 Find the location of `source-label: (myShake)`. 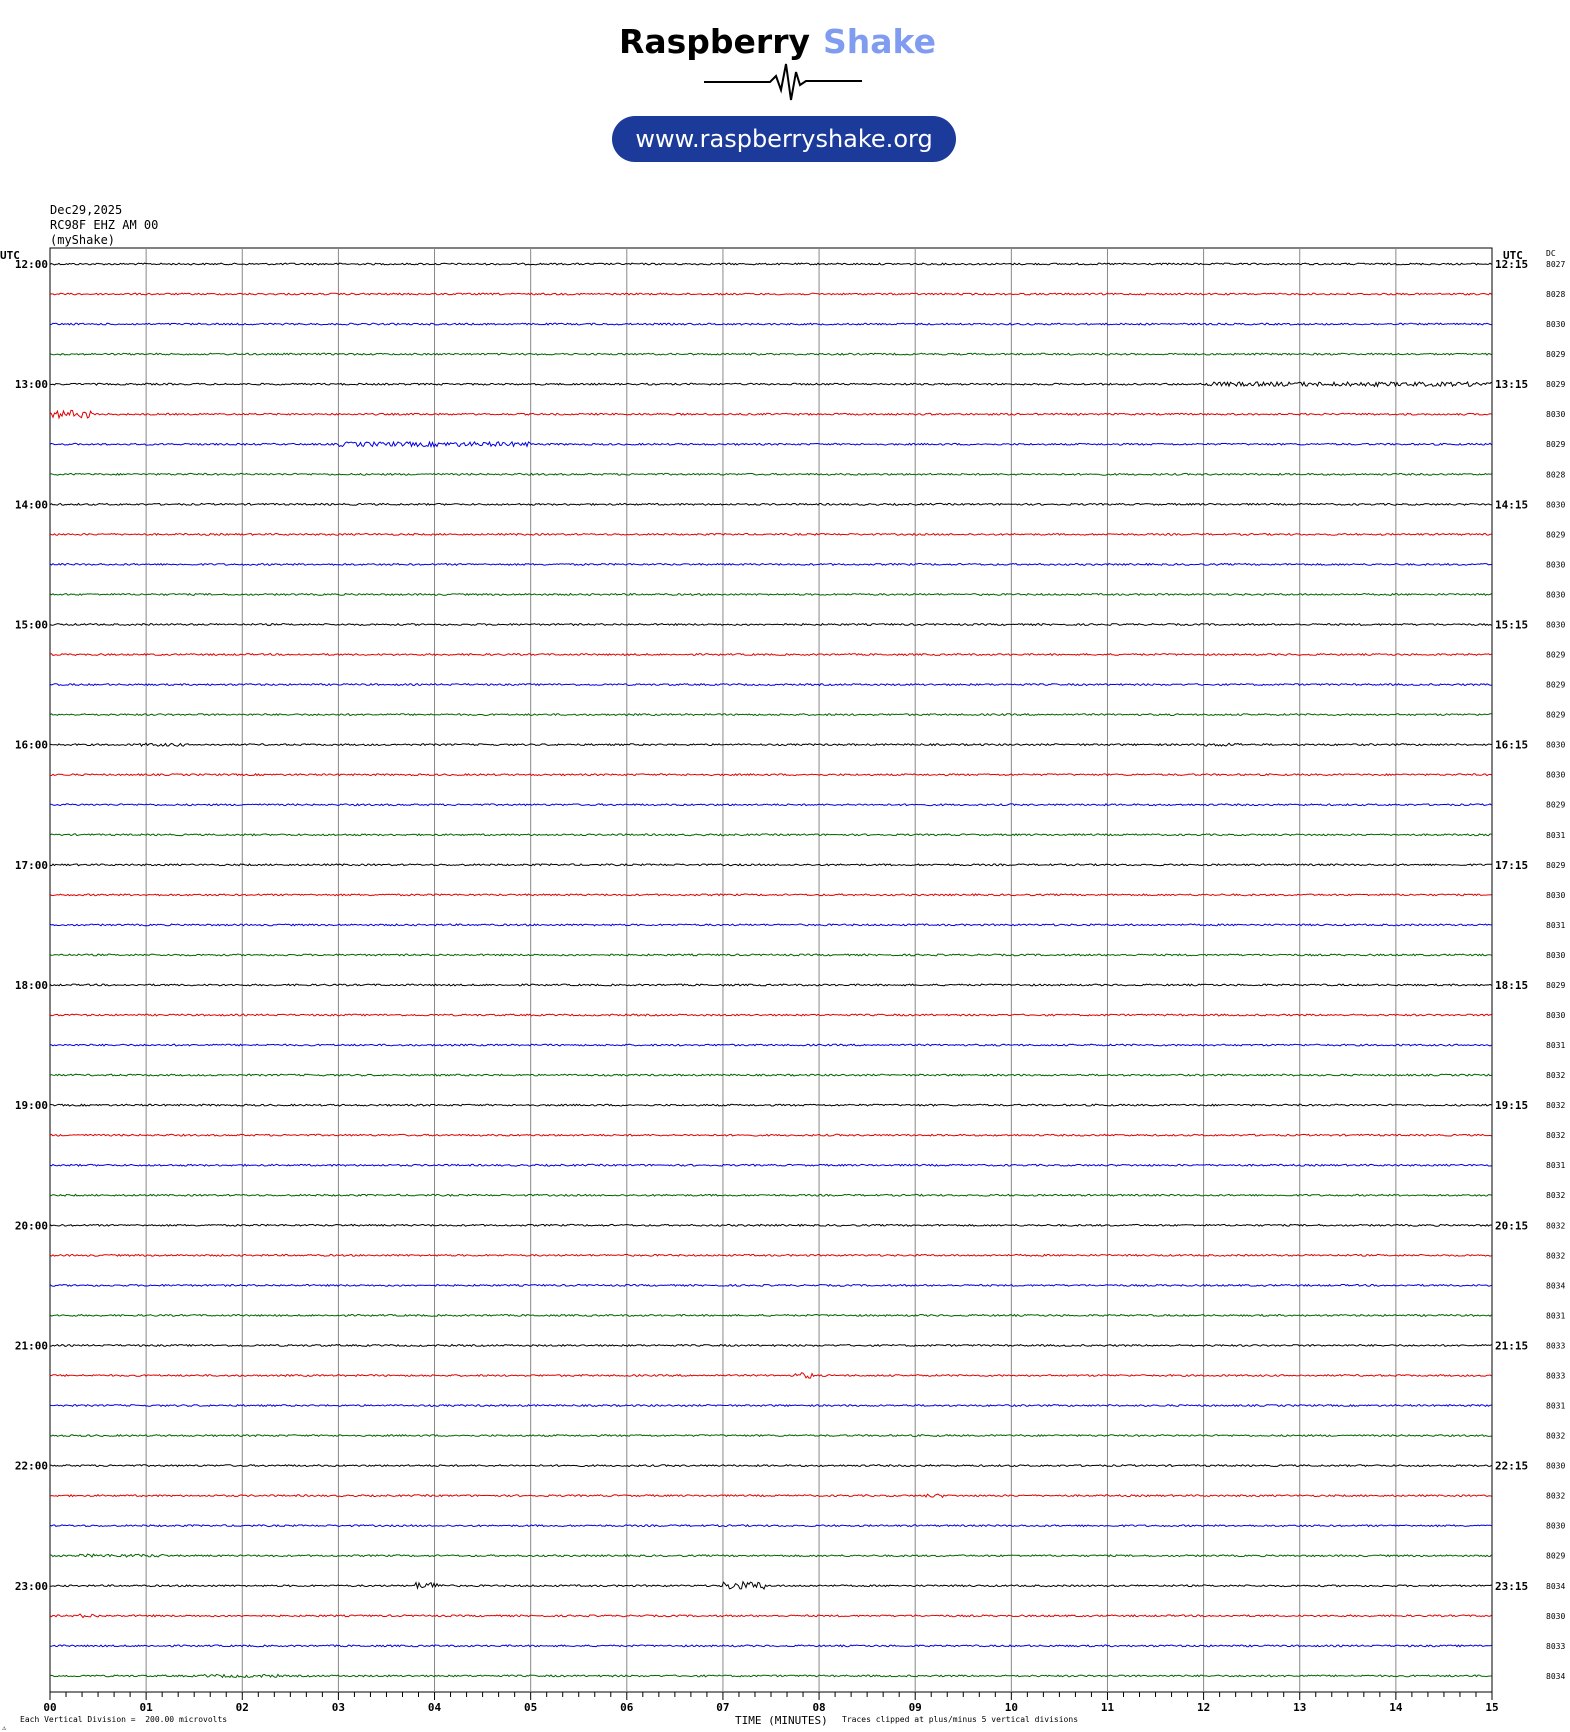

source-label: (myShake) is located at coordinates (82, 240).